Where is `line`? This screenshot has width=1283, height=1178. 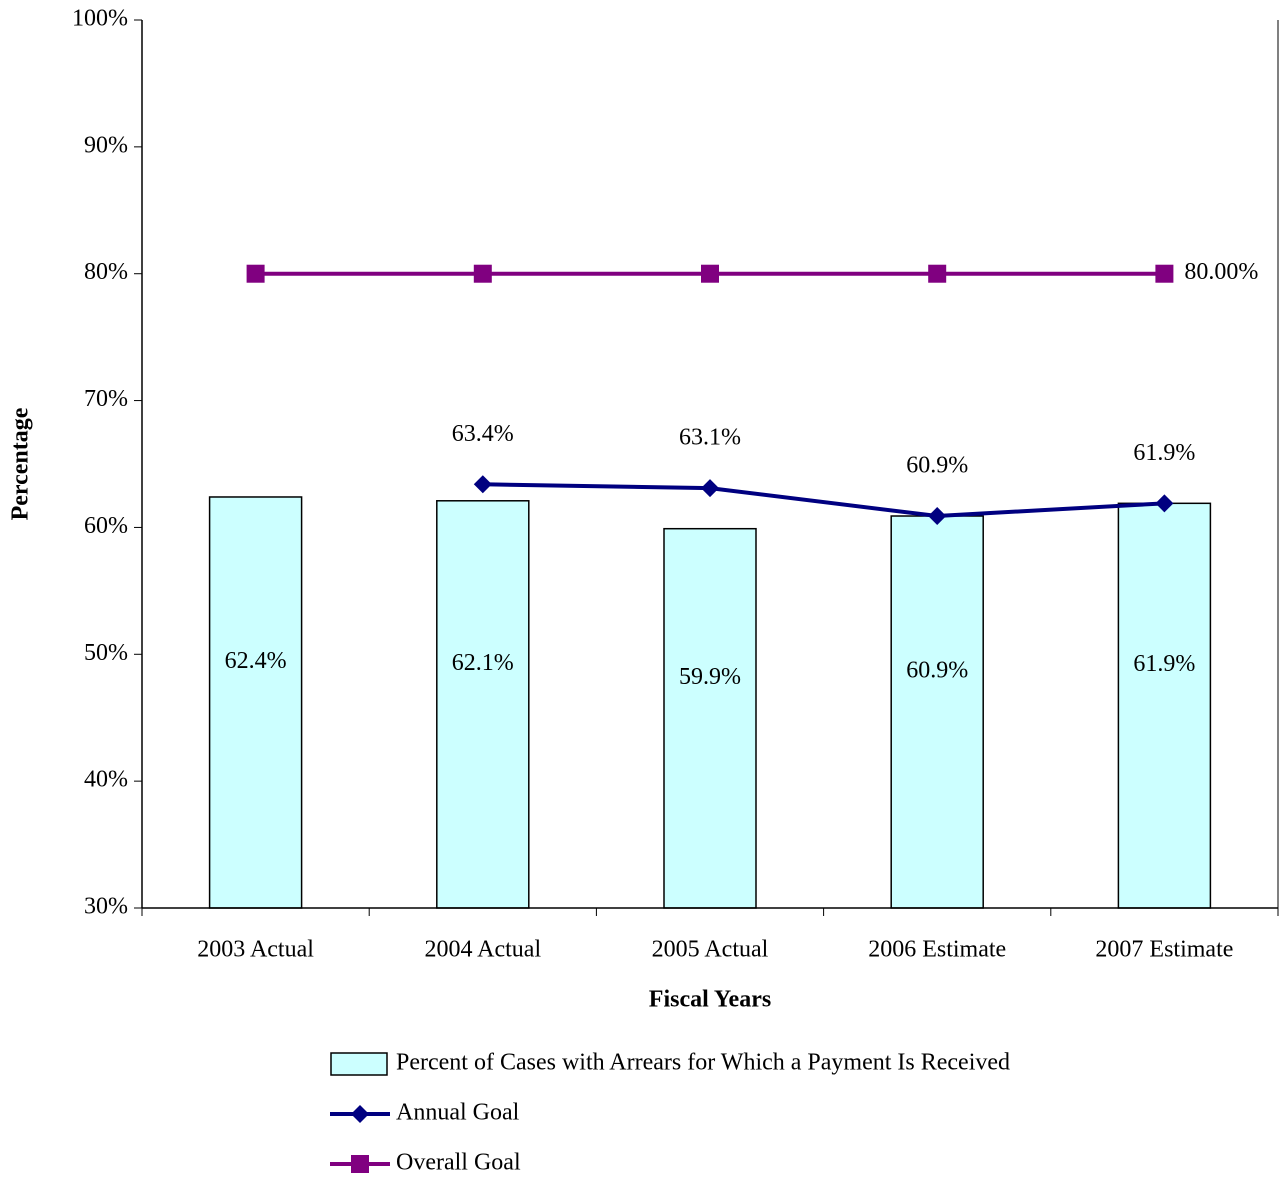
line is located at coordinates (823, 500).